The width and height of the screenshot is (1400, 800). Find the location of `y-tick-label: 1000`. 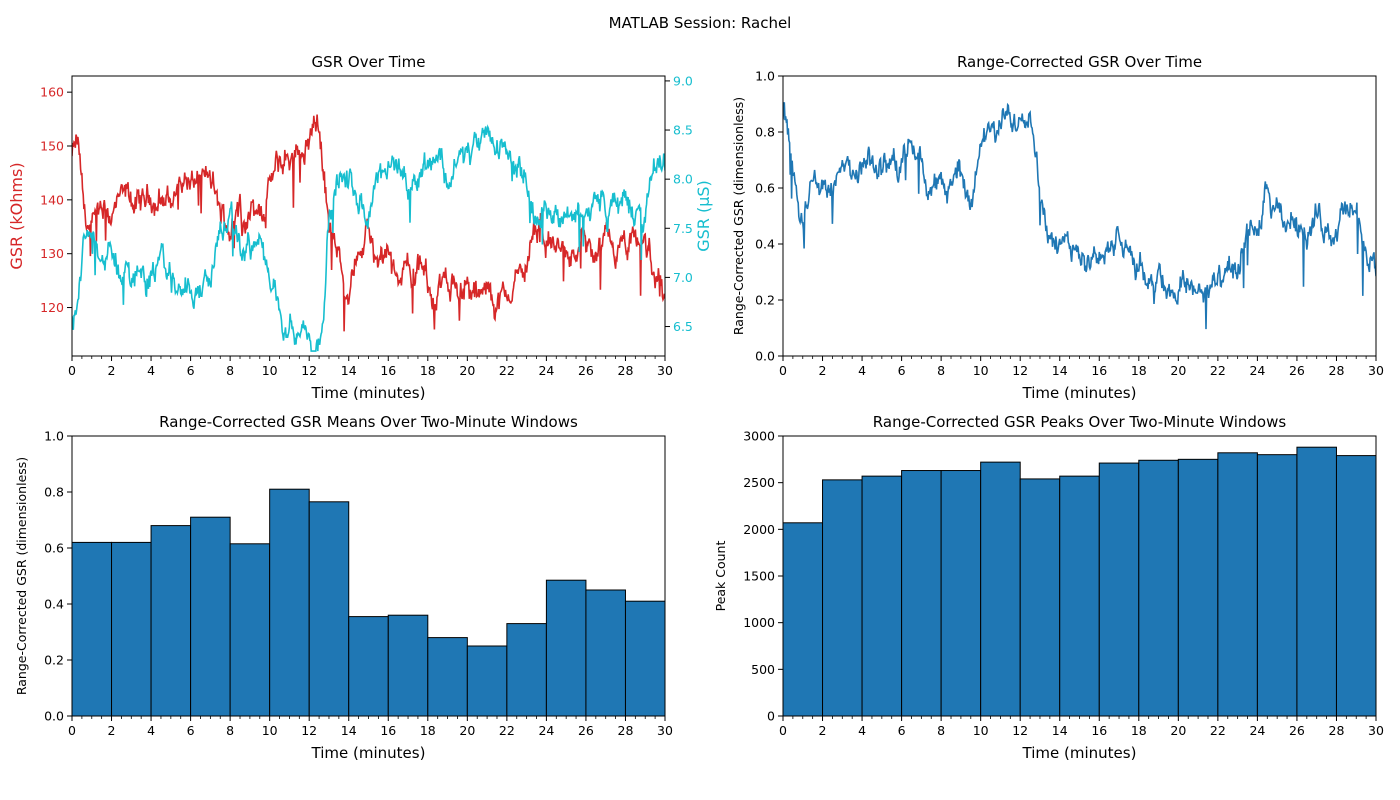

y-tick-label: 1000 is located at coordinates (759, 622).